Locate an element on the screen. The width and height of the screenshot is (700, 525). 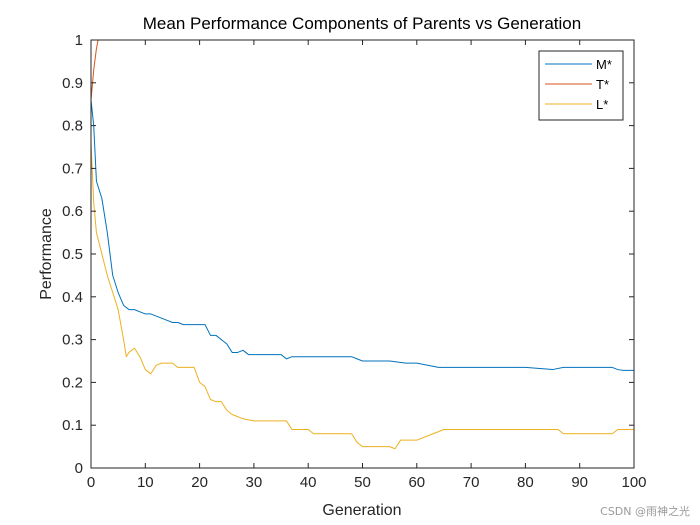
y-tick-label: 0.7 is located at coordinates (72, 168).